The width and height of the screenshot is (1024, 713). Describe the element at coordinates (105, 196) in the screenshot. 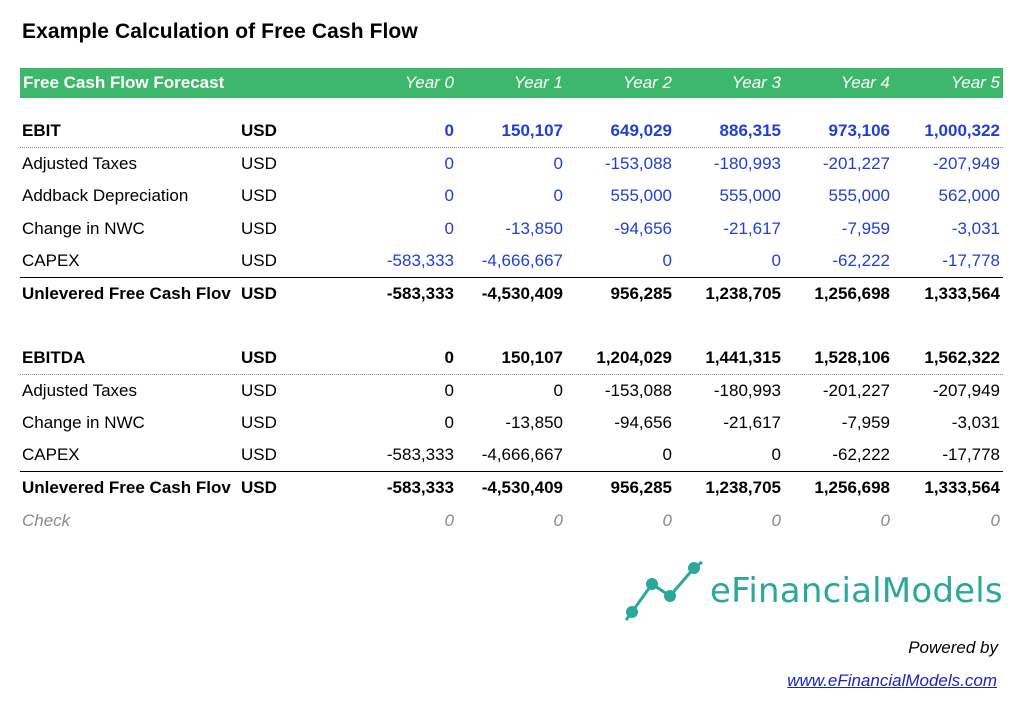

I see `row-label: Addback Depreciation` at that location.